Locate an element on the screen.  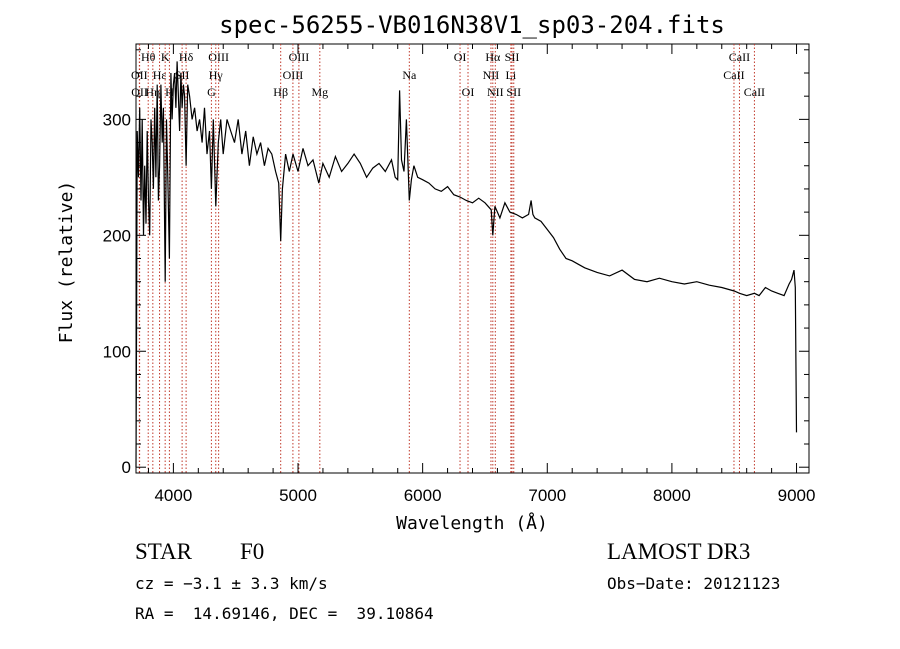
y-tick-label: 200 is located at coordinates (117, 235).